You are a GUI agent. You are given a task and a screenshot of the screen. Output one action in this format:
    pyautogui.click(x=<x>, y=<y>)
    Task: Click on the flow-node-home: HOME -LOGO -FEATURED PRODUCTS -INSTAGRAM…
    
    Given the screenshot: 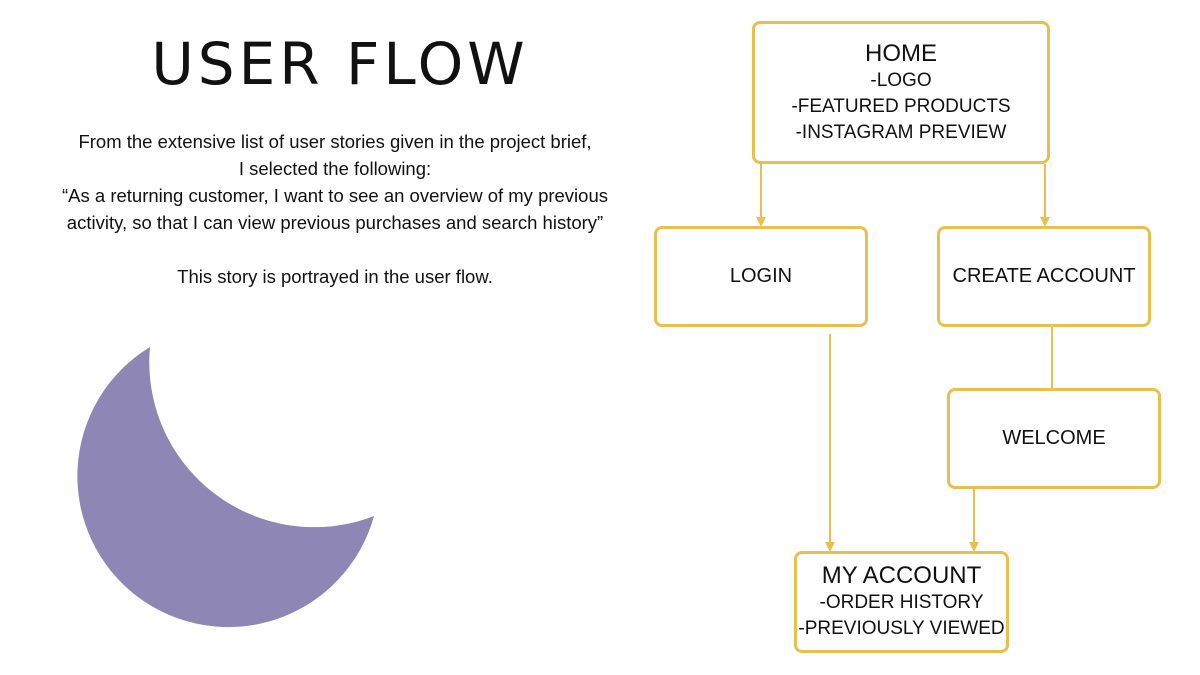 What is the action you would take?
    pyautogui.click(x=901, y=92)
    